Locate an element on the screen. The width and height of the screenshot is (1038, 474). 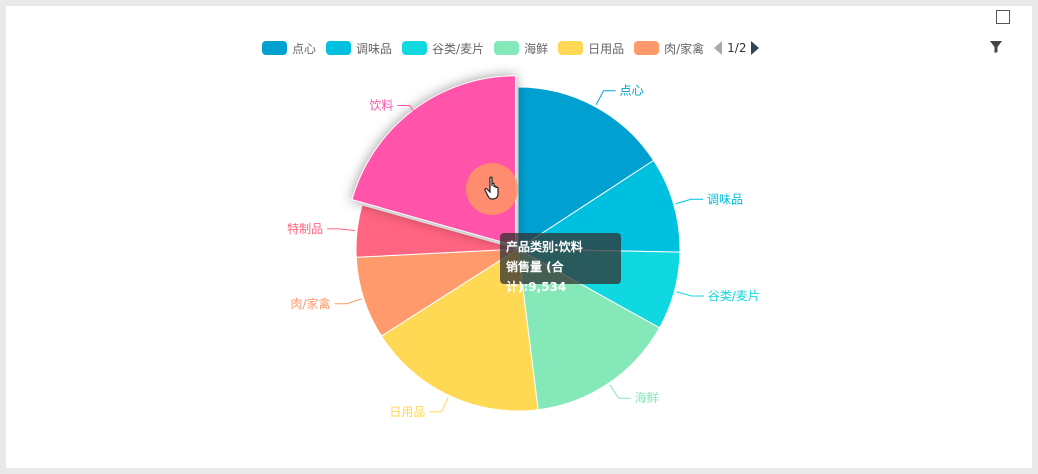
legend-label: 肉/家禽 is located at coordinates (684, 48).